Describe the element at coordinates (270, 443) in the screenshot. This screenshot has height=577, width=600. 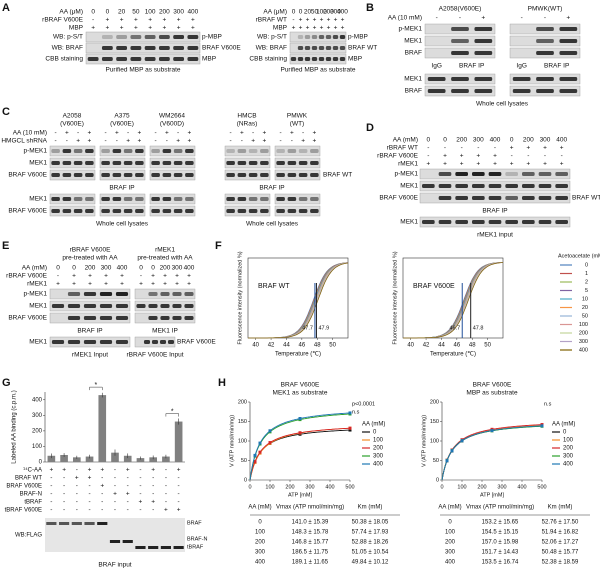
I see `point` at that location.